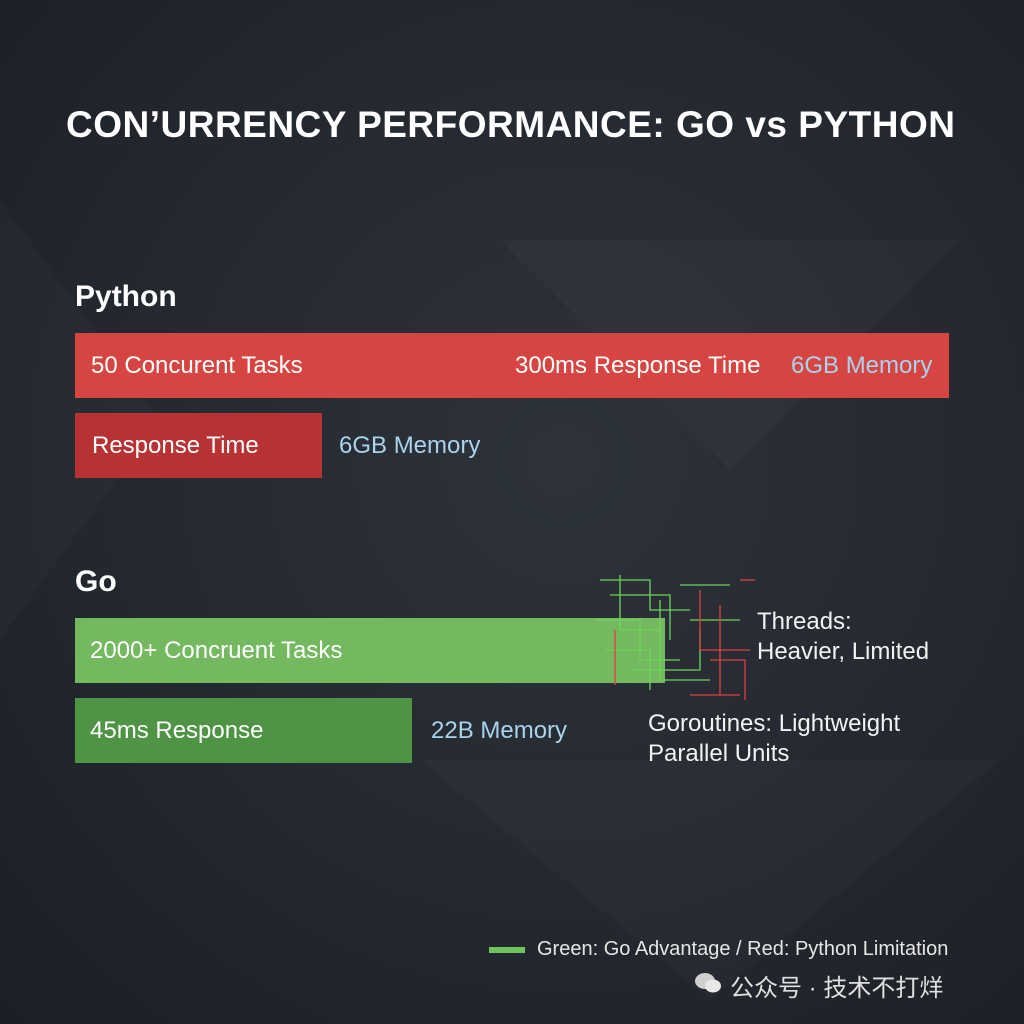  I want to click on title: CON’URRENCY PERFORMANCE: GO vs PYTHON, so click(511, 124).